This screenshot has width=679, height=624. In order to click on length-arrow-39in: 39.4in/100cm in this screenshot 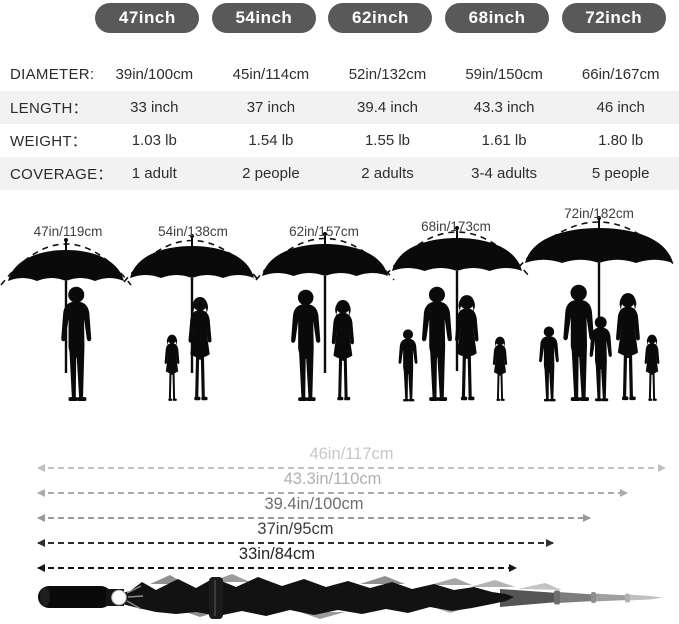, I will do `click(314, 508)`.